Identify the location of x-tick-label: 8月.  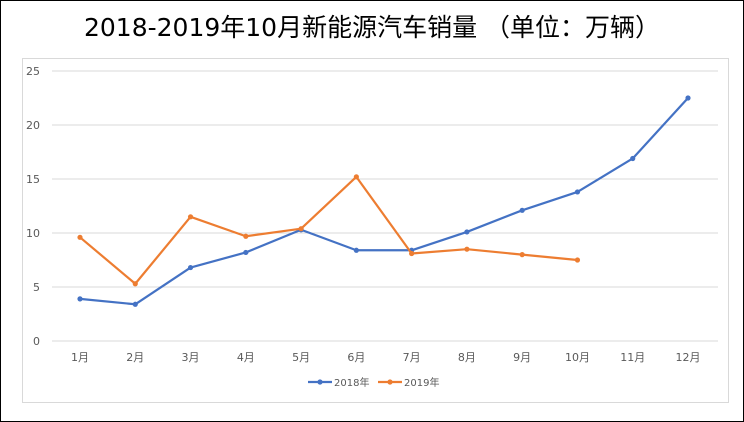
(467, 357).